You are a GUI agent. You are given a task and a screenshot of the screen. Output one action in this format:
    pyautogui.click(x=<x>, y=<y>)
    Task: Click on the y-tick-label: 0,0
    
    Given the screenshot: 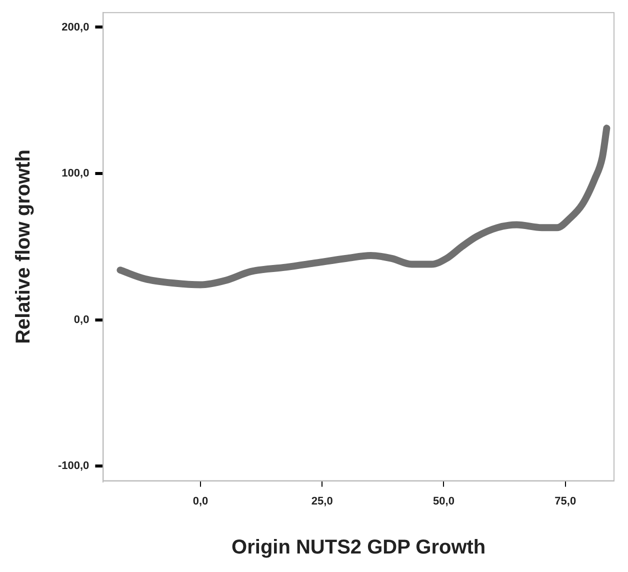 What is the action you would take?
    pyautogui.click(x=82, y=320)
    